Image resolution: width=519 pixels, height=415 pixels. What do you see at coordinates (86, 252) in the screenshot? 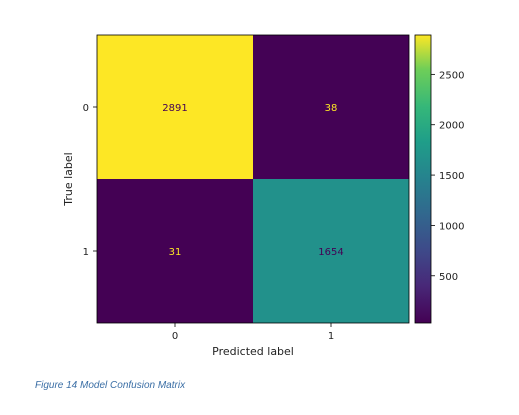
I see `y-tick-label: 1` at bounding box center [86, 252].